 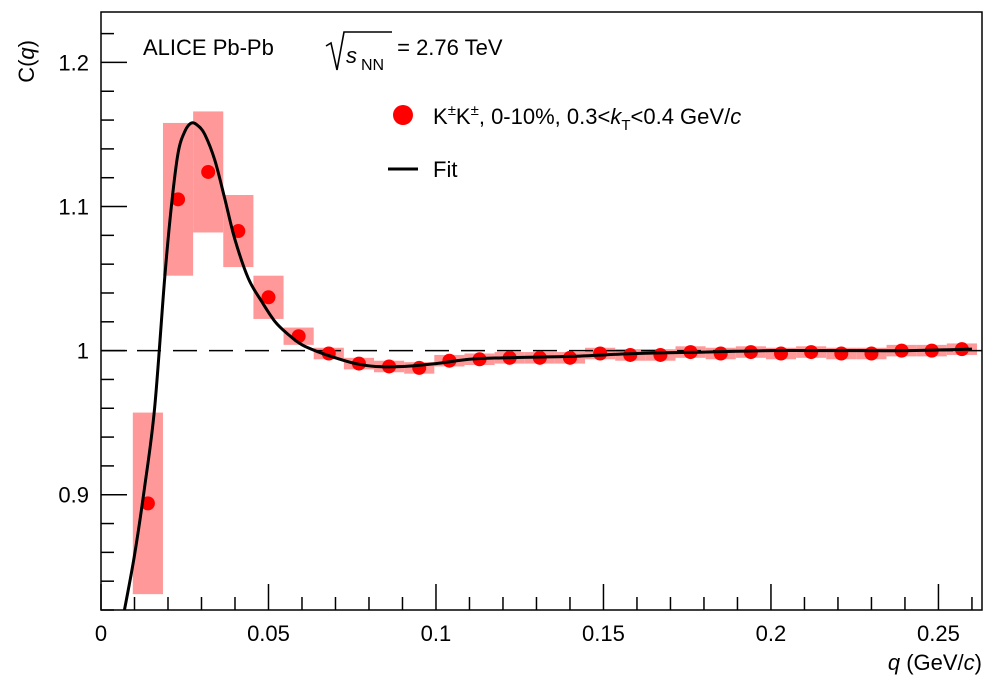 What do you see at coordinates (771, 633) in the screenshot?
I see `x-tick-label-4: 0.2` at bounding box center [771, 633].